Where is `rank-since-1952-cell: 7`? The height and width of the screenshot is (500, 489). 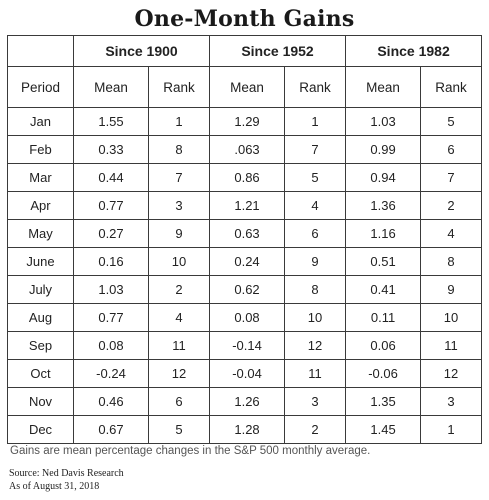 rank-since-1952-cell: 7 is located at coordinates (315, 149).